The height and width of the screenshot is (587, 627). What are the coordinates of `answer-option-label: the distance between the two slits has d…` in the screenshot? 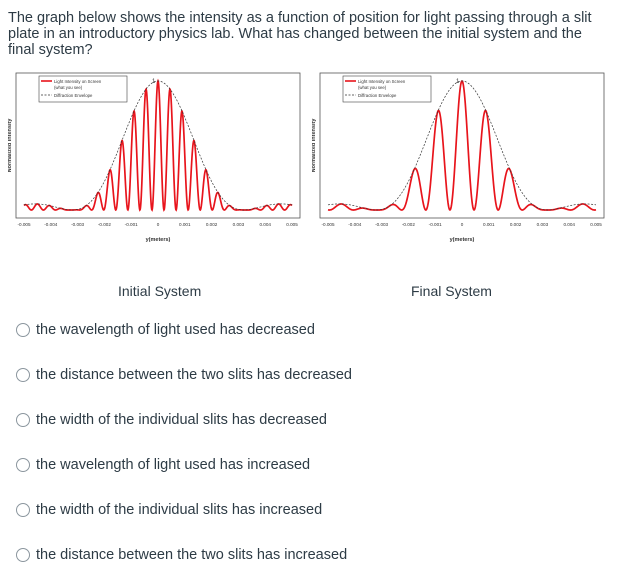 It's located at (194, 375).